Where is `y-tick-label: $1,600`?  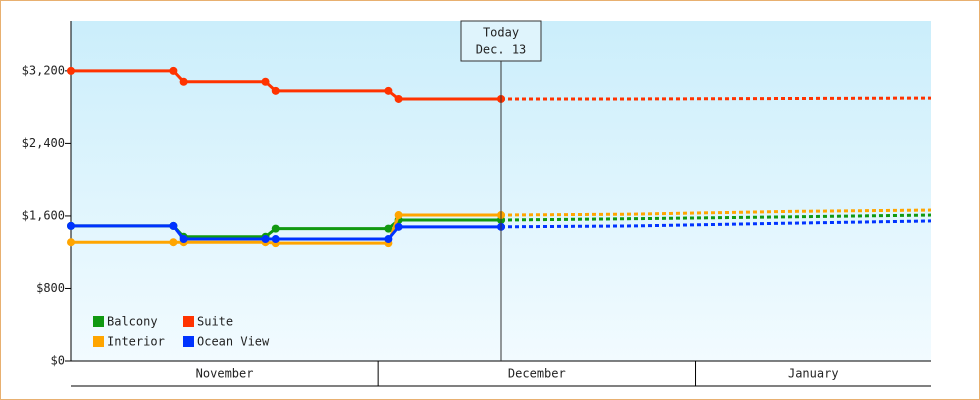
y-tick-label: $1,600 is located at coordinates (43, 215).